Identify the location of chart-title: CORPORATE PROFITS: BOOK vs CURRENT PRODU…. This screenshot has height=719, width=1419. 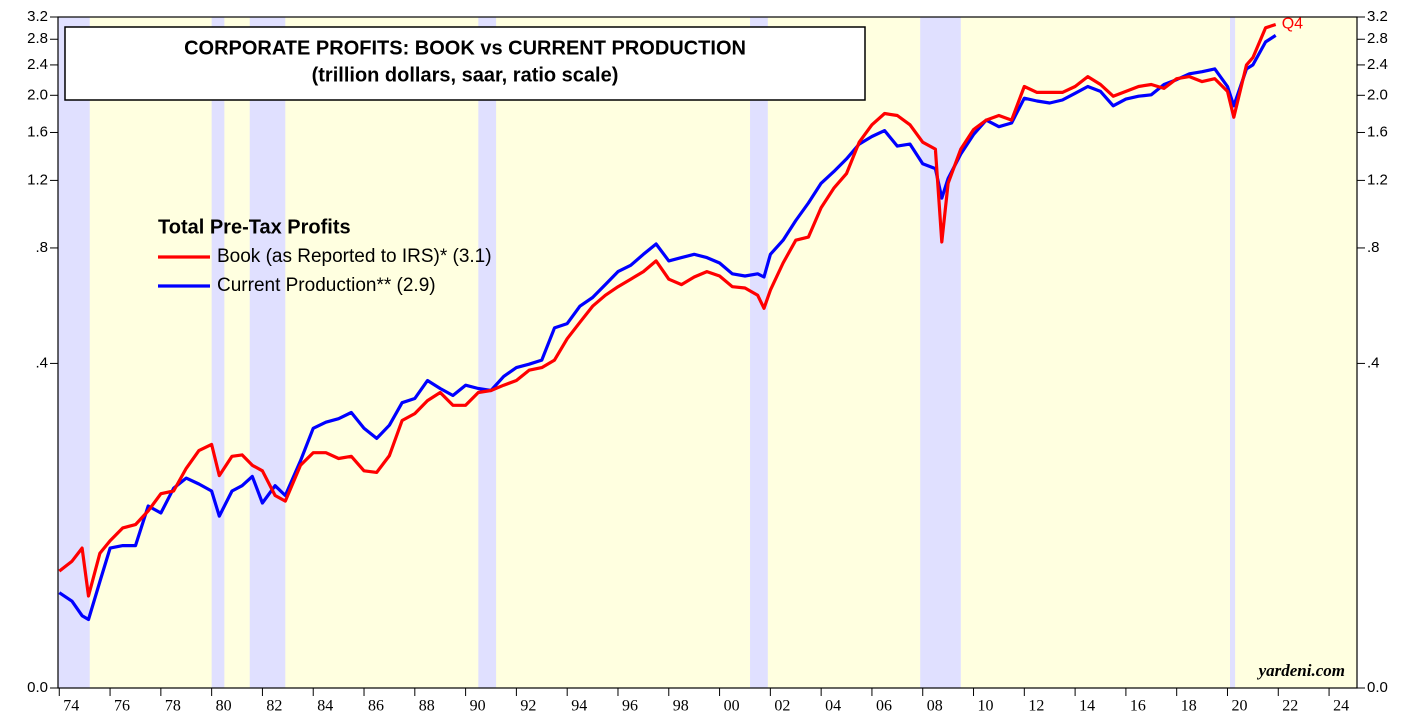
(465, 48).